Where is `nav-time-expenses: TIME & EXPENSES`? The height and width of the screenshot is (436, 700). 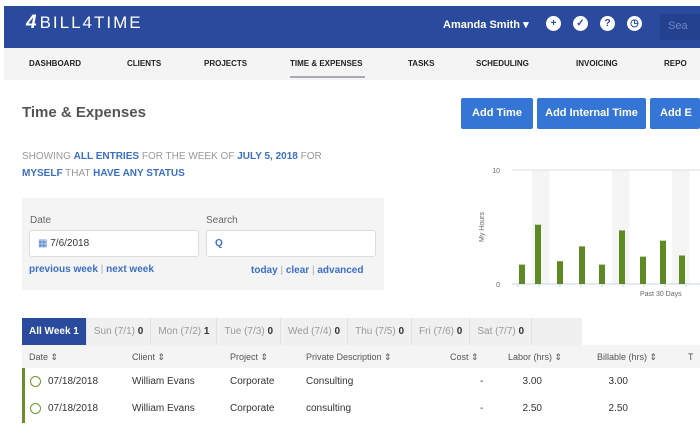 nav-time-expenses: TIME & EXPENSES is located at coordinates (326, 63).